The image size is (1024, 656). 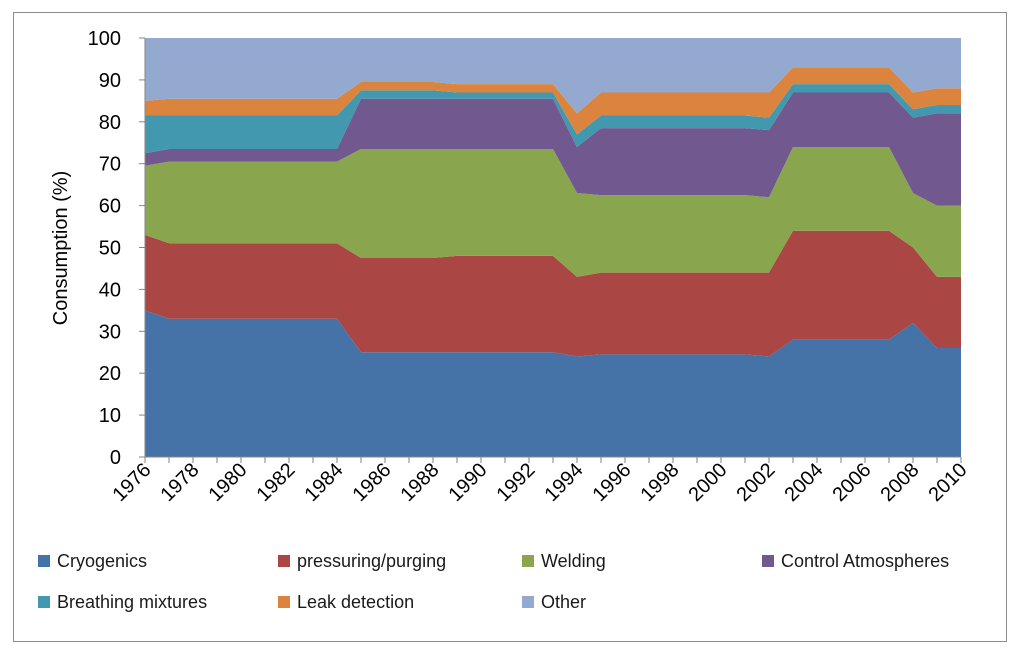 What do you see at coordinates (110, 374) in the screenshot?
I see `y-tick-label: 20` at bounding box center [110, 374].